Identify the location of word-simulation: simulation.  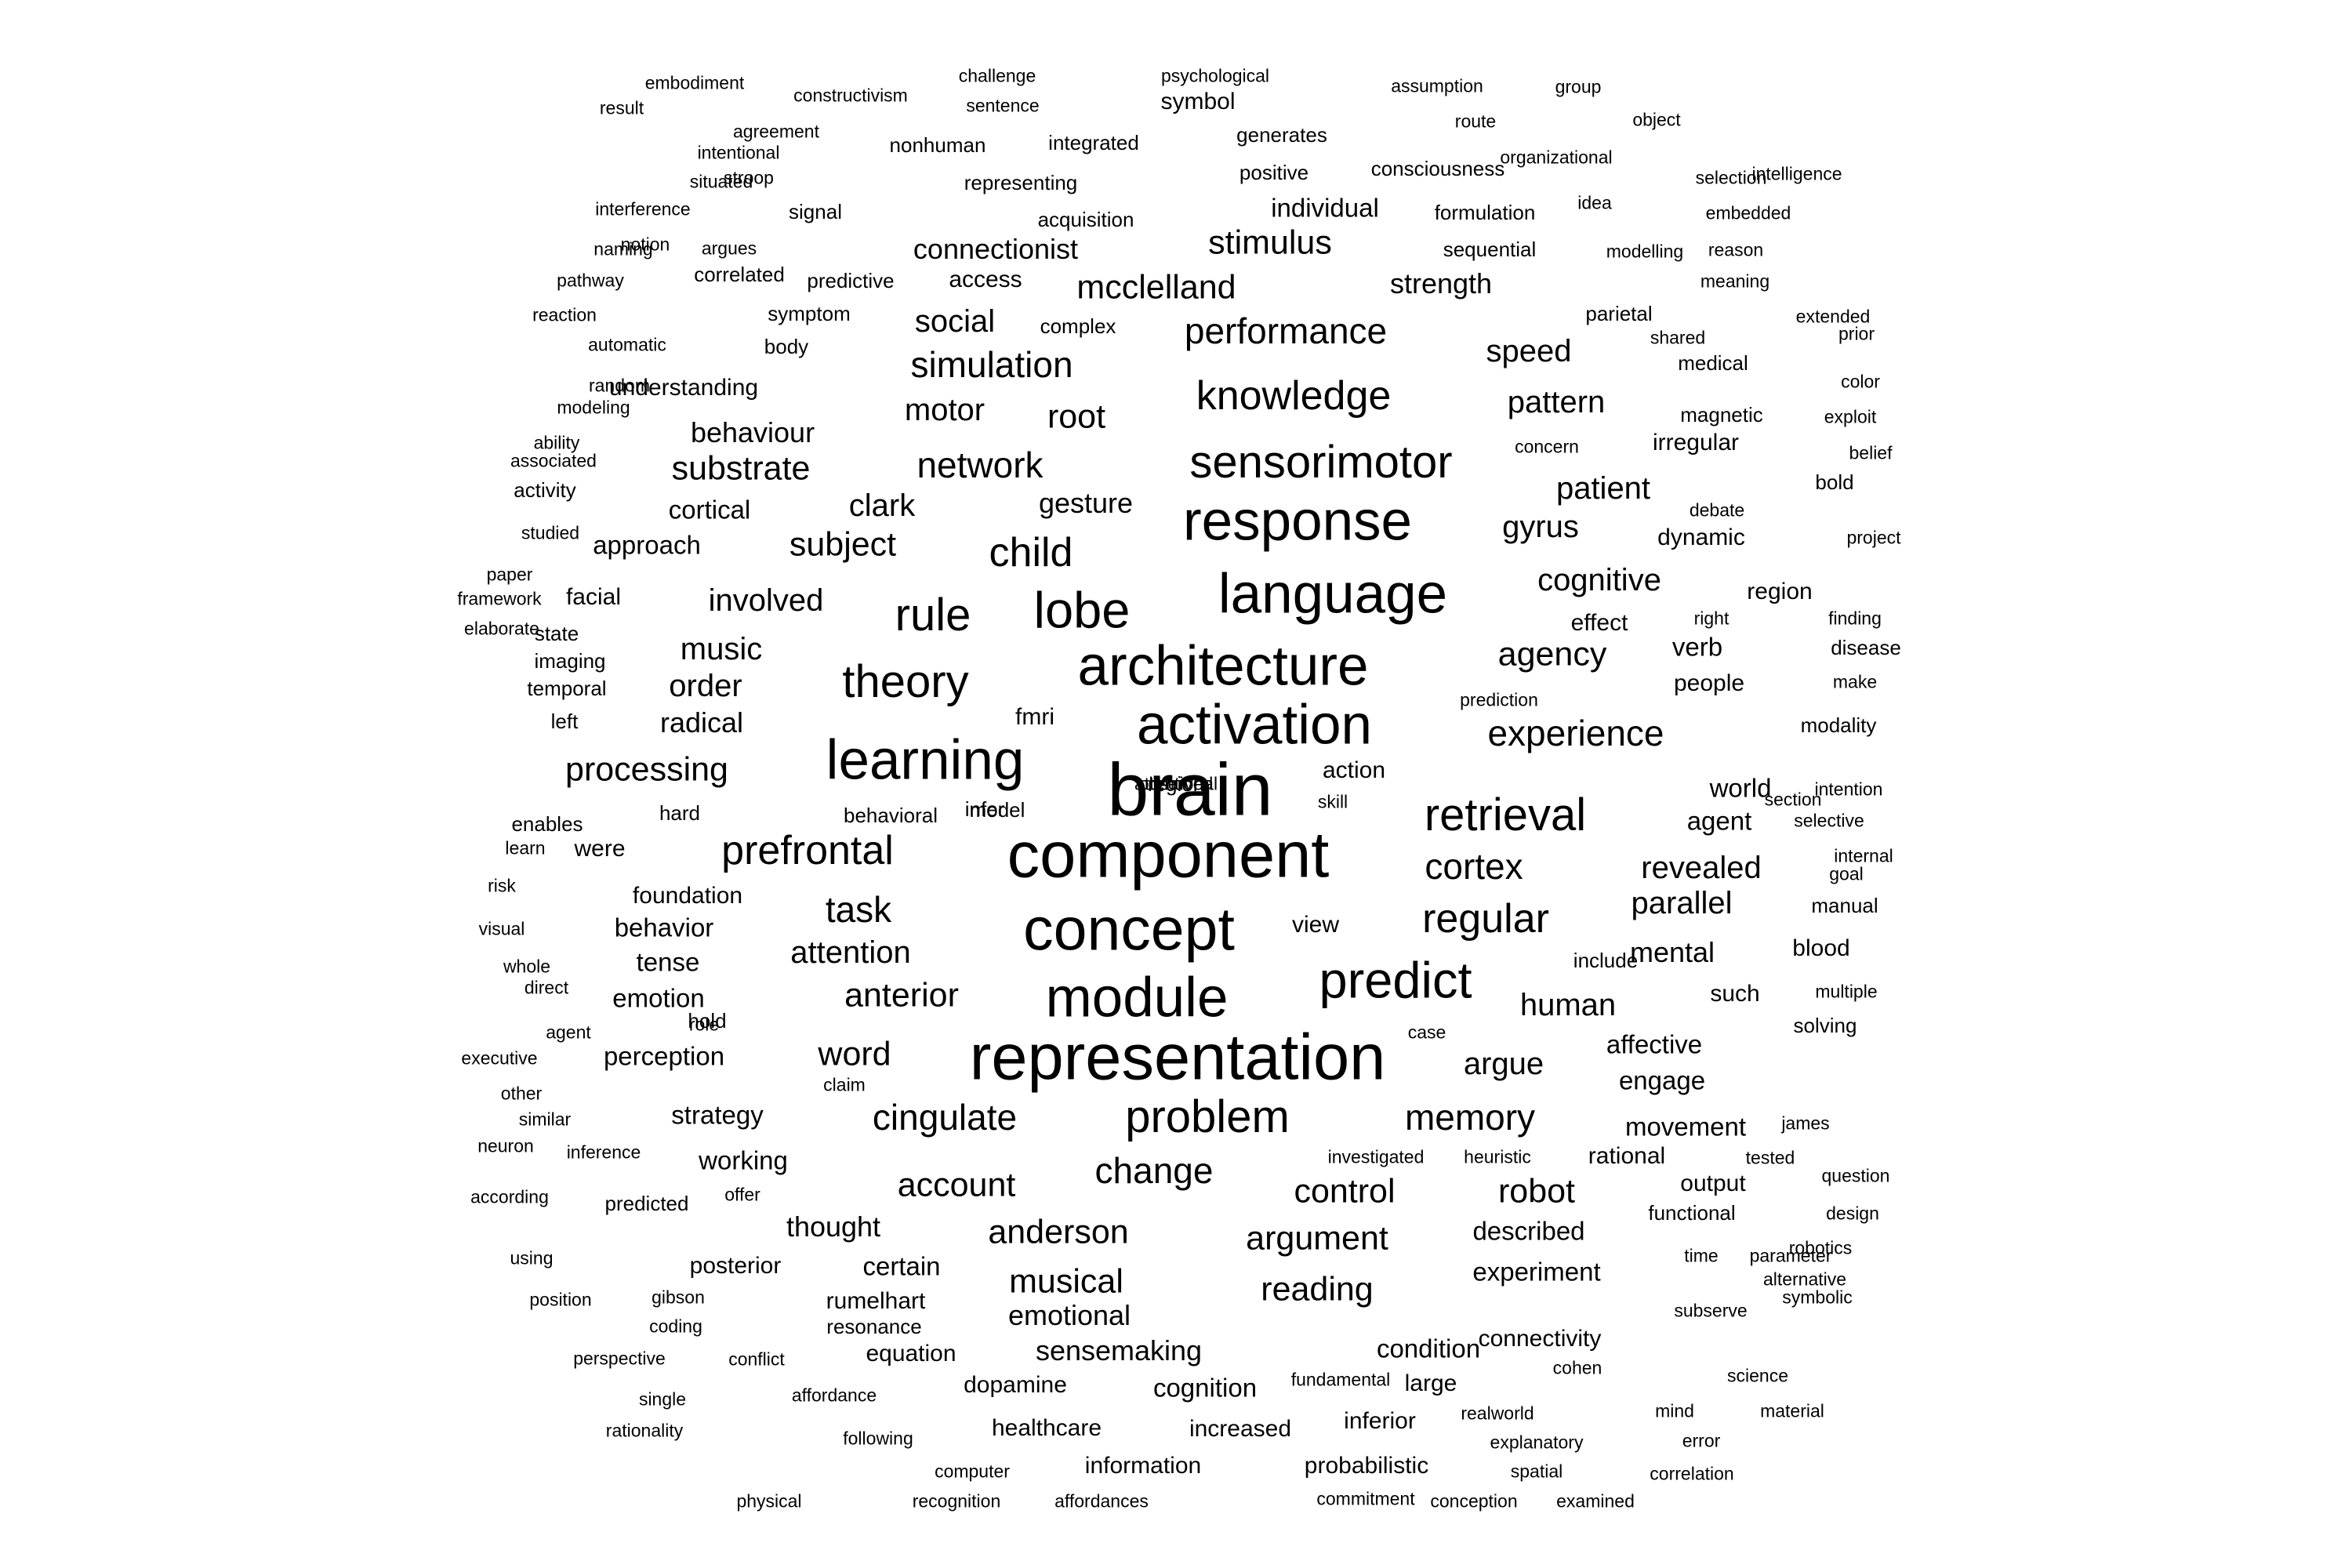
(991, 364).